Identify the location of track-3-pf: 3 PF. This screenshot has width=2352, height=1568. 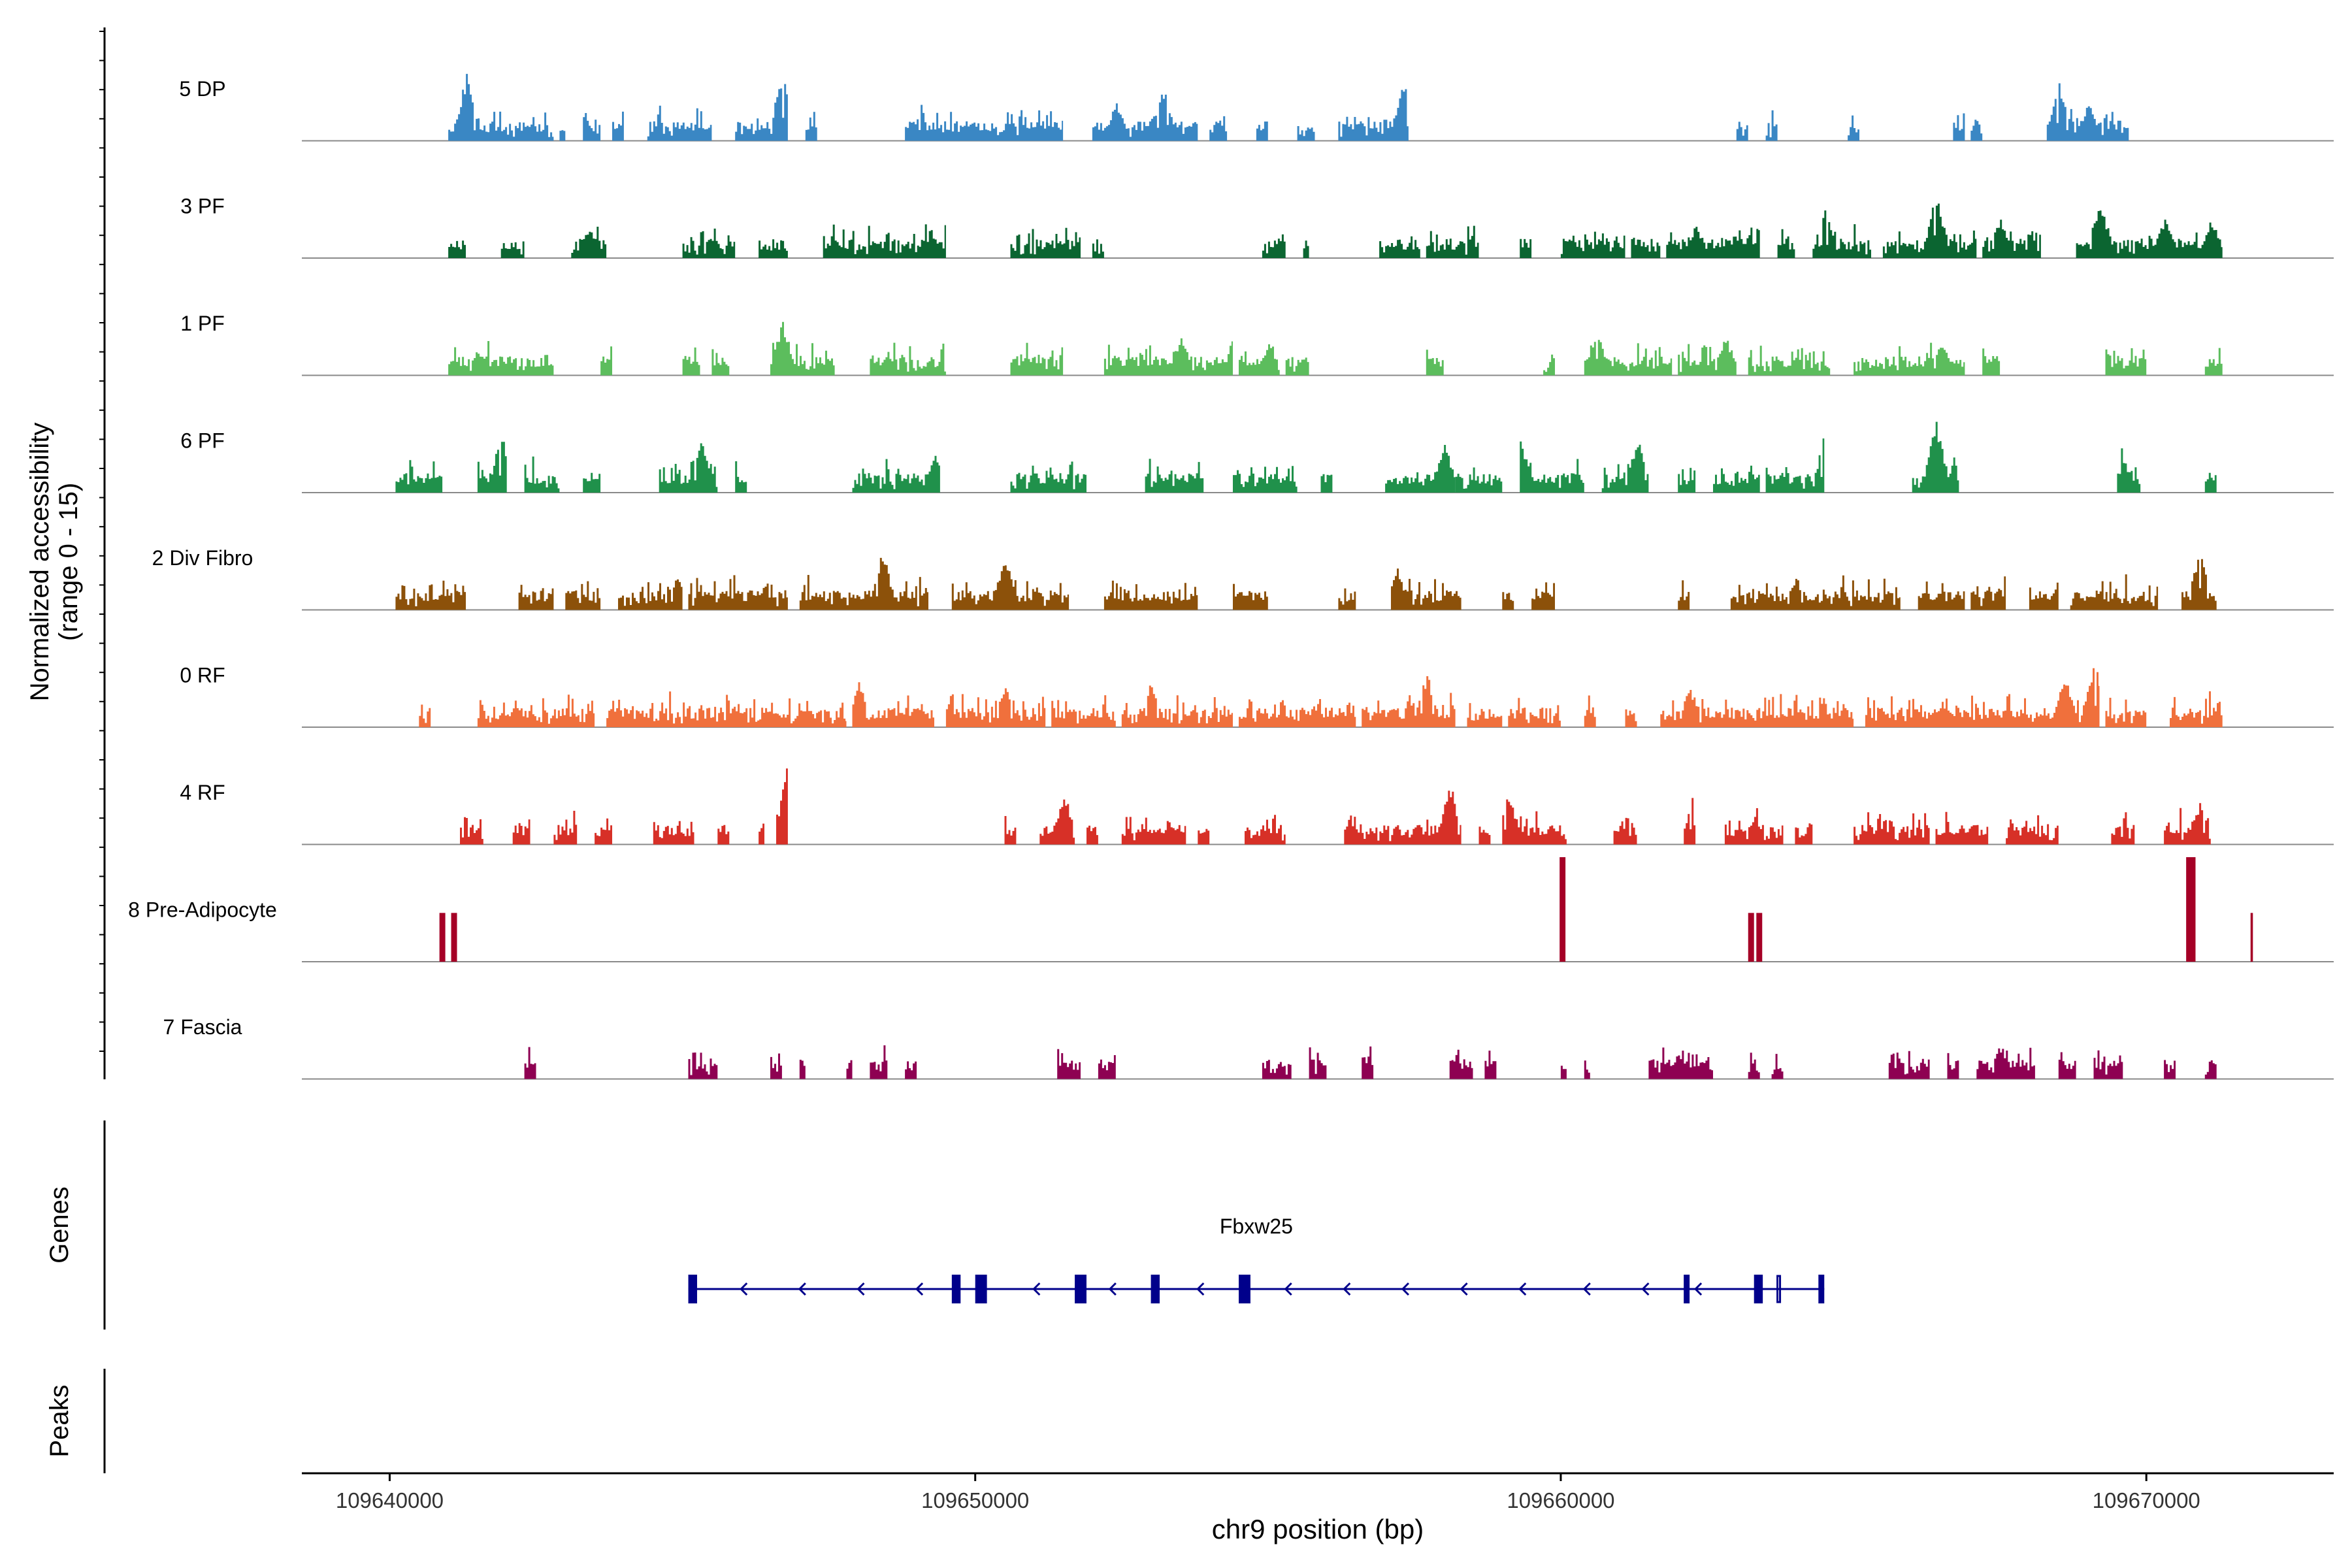
(1257, 227).